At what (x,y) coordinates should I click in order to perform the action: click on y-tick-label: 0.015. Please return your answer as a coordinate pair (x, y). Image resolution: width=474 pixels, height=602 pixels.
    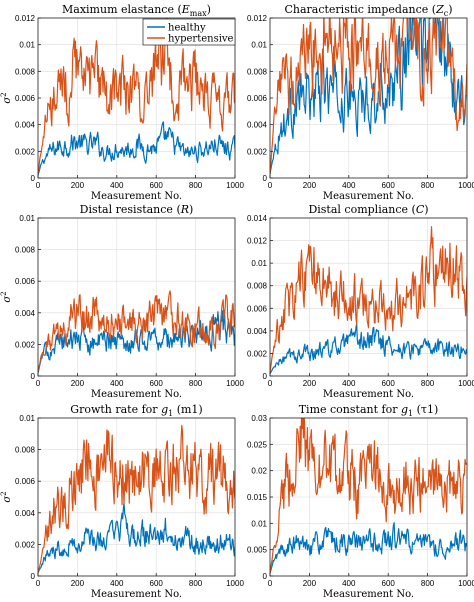
    Looking at the image, I should click on (257, 497).